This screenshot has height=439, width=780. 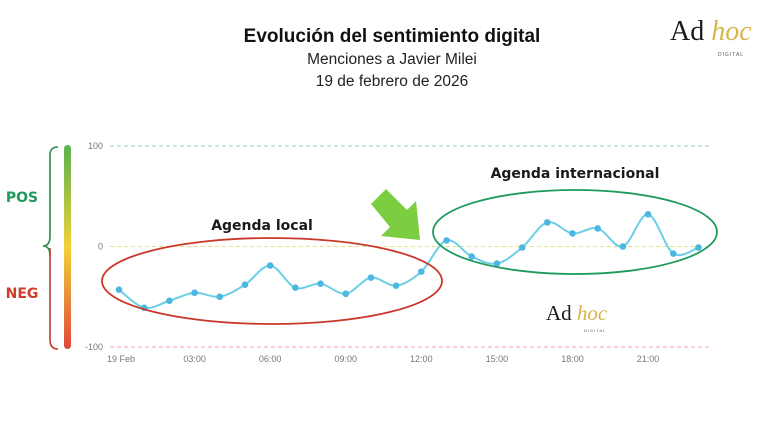 I want to click on brand-logo-top: Ad hoc DIGITAL, so click(x=711, y=37).